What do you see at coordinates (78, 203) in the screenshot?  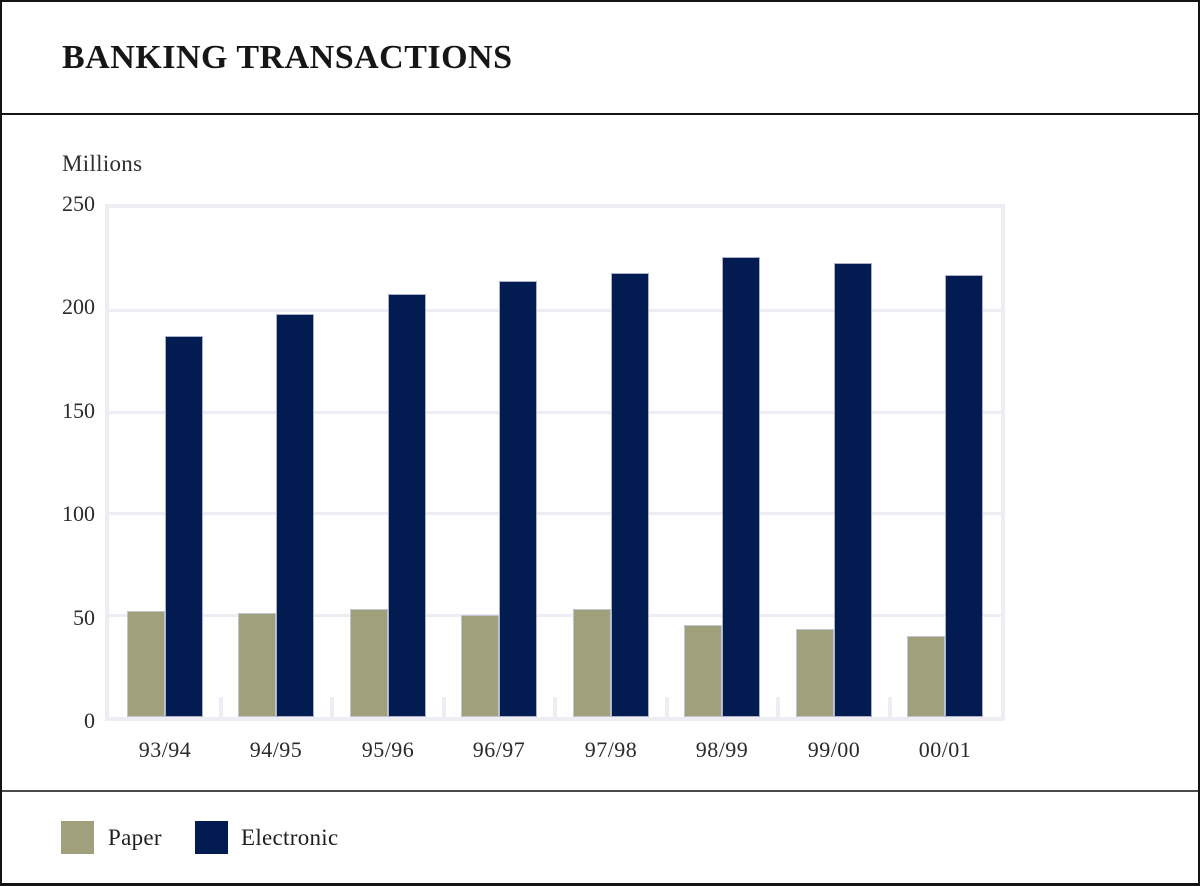 I see `y-axis-label-250: 250` at bounding box center [78, 203].